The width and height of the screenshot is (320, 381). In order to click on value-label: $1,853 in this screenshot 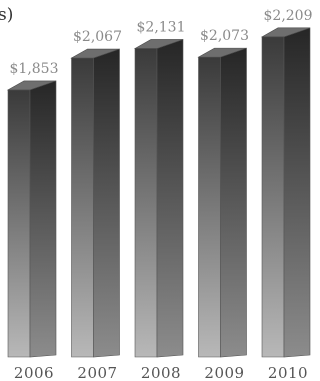, I will do `click(34, 69)`.